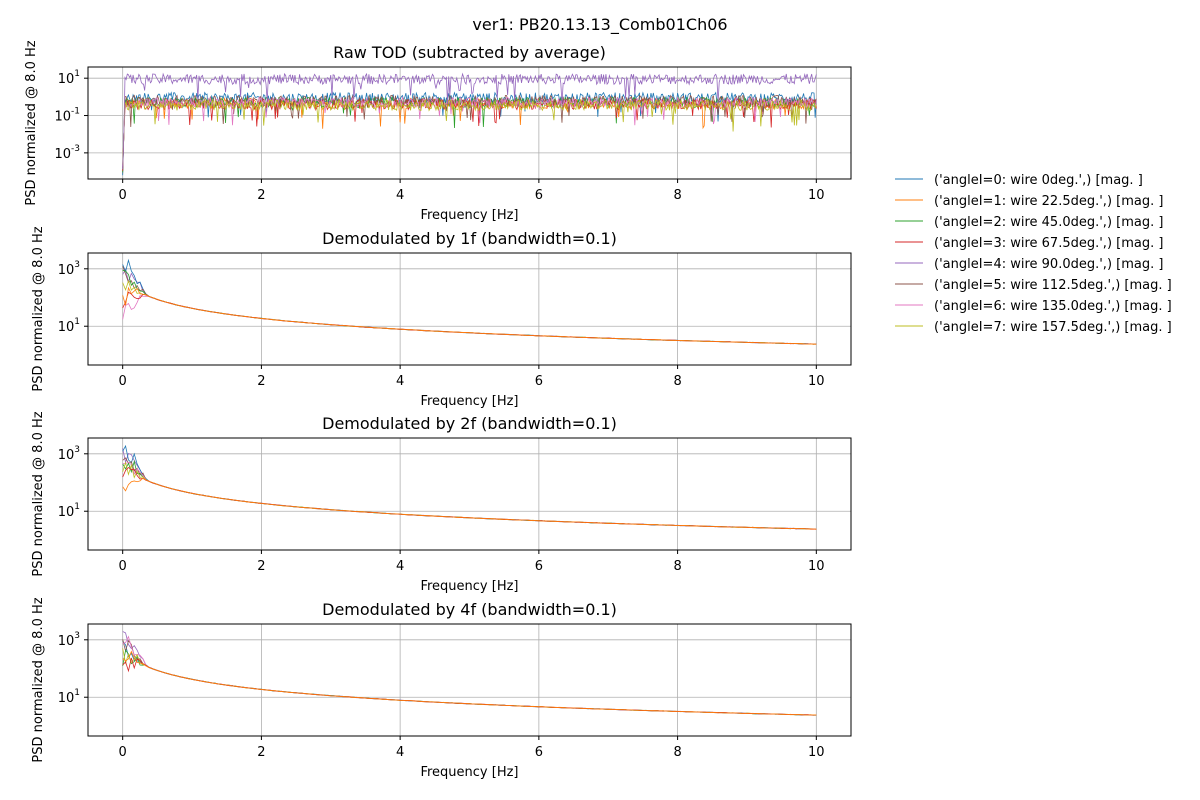 The image size is (1200, 800). I want to click on legend-item: ('angleI=6: wire 135.0deg.',) [mag. ], so click(1033, 306).